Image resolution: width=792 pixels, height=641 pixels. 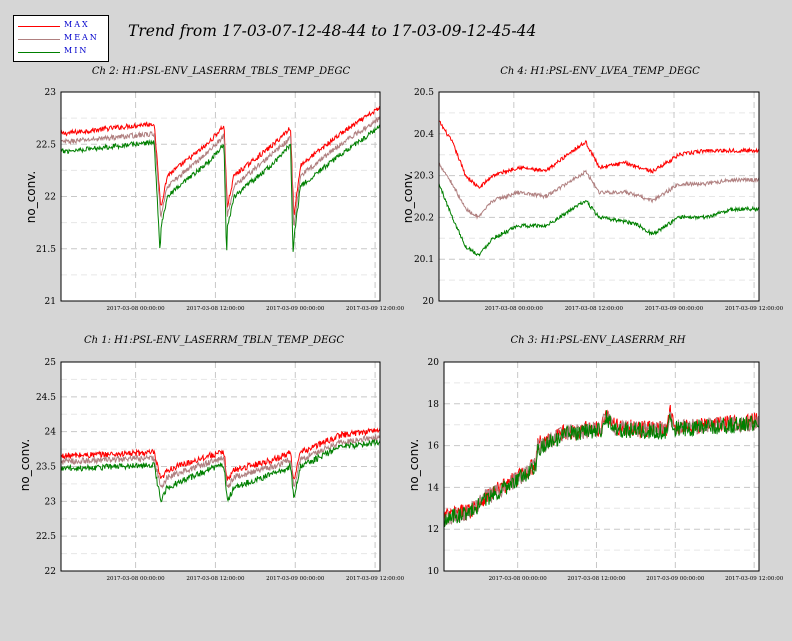 I want to click on legend-item-max: MAX, so click(x=62, y=26).